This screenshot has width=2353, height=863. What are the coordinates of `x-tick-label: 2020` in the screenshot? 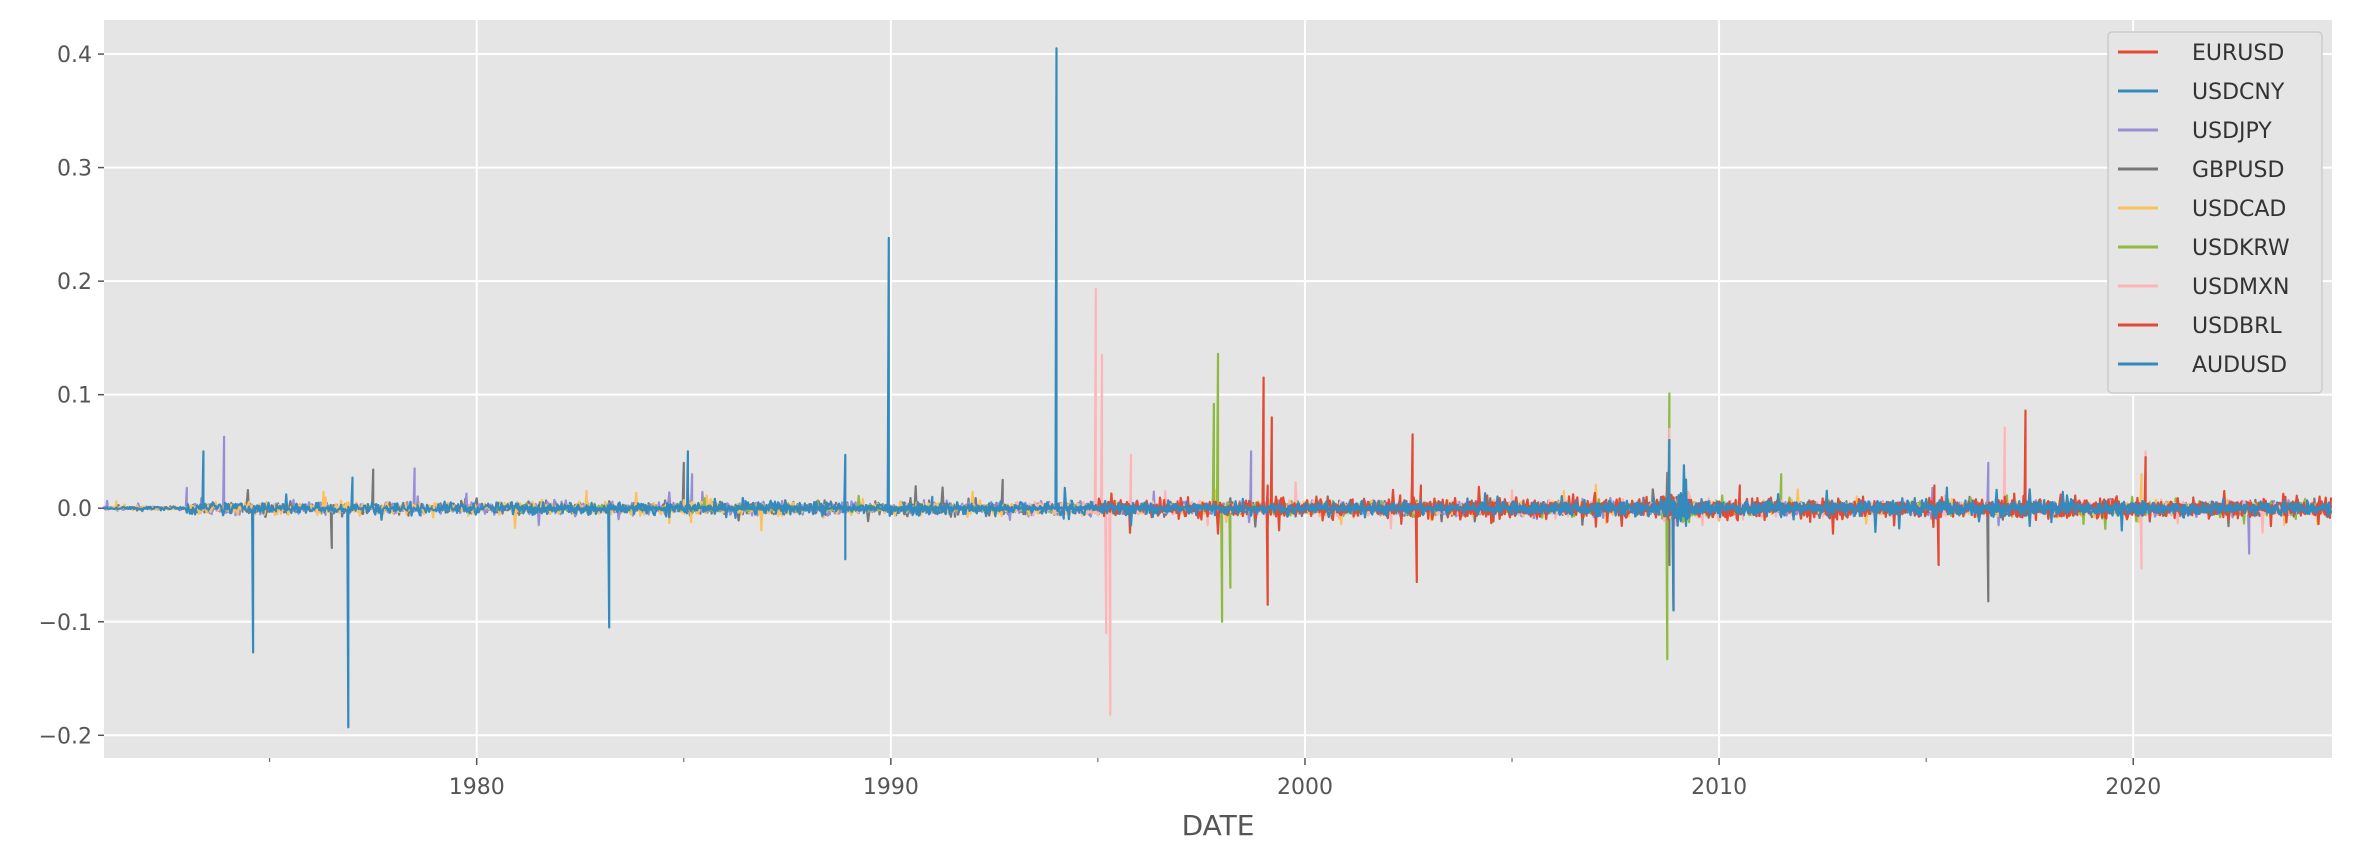 It's located at (2133, 787).